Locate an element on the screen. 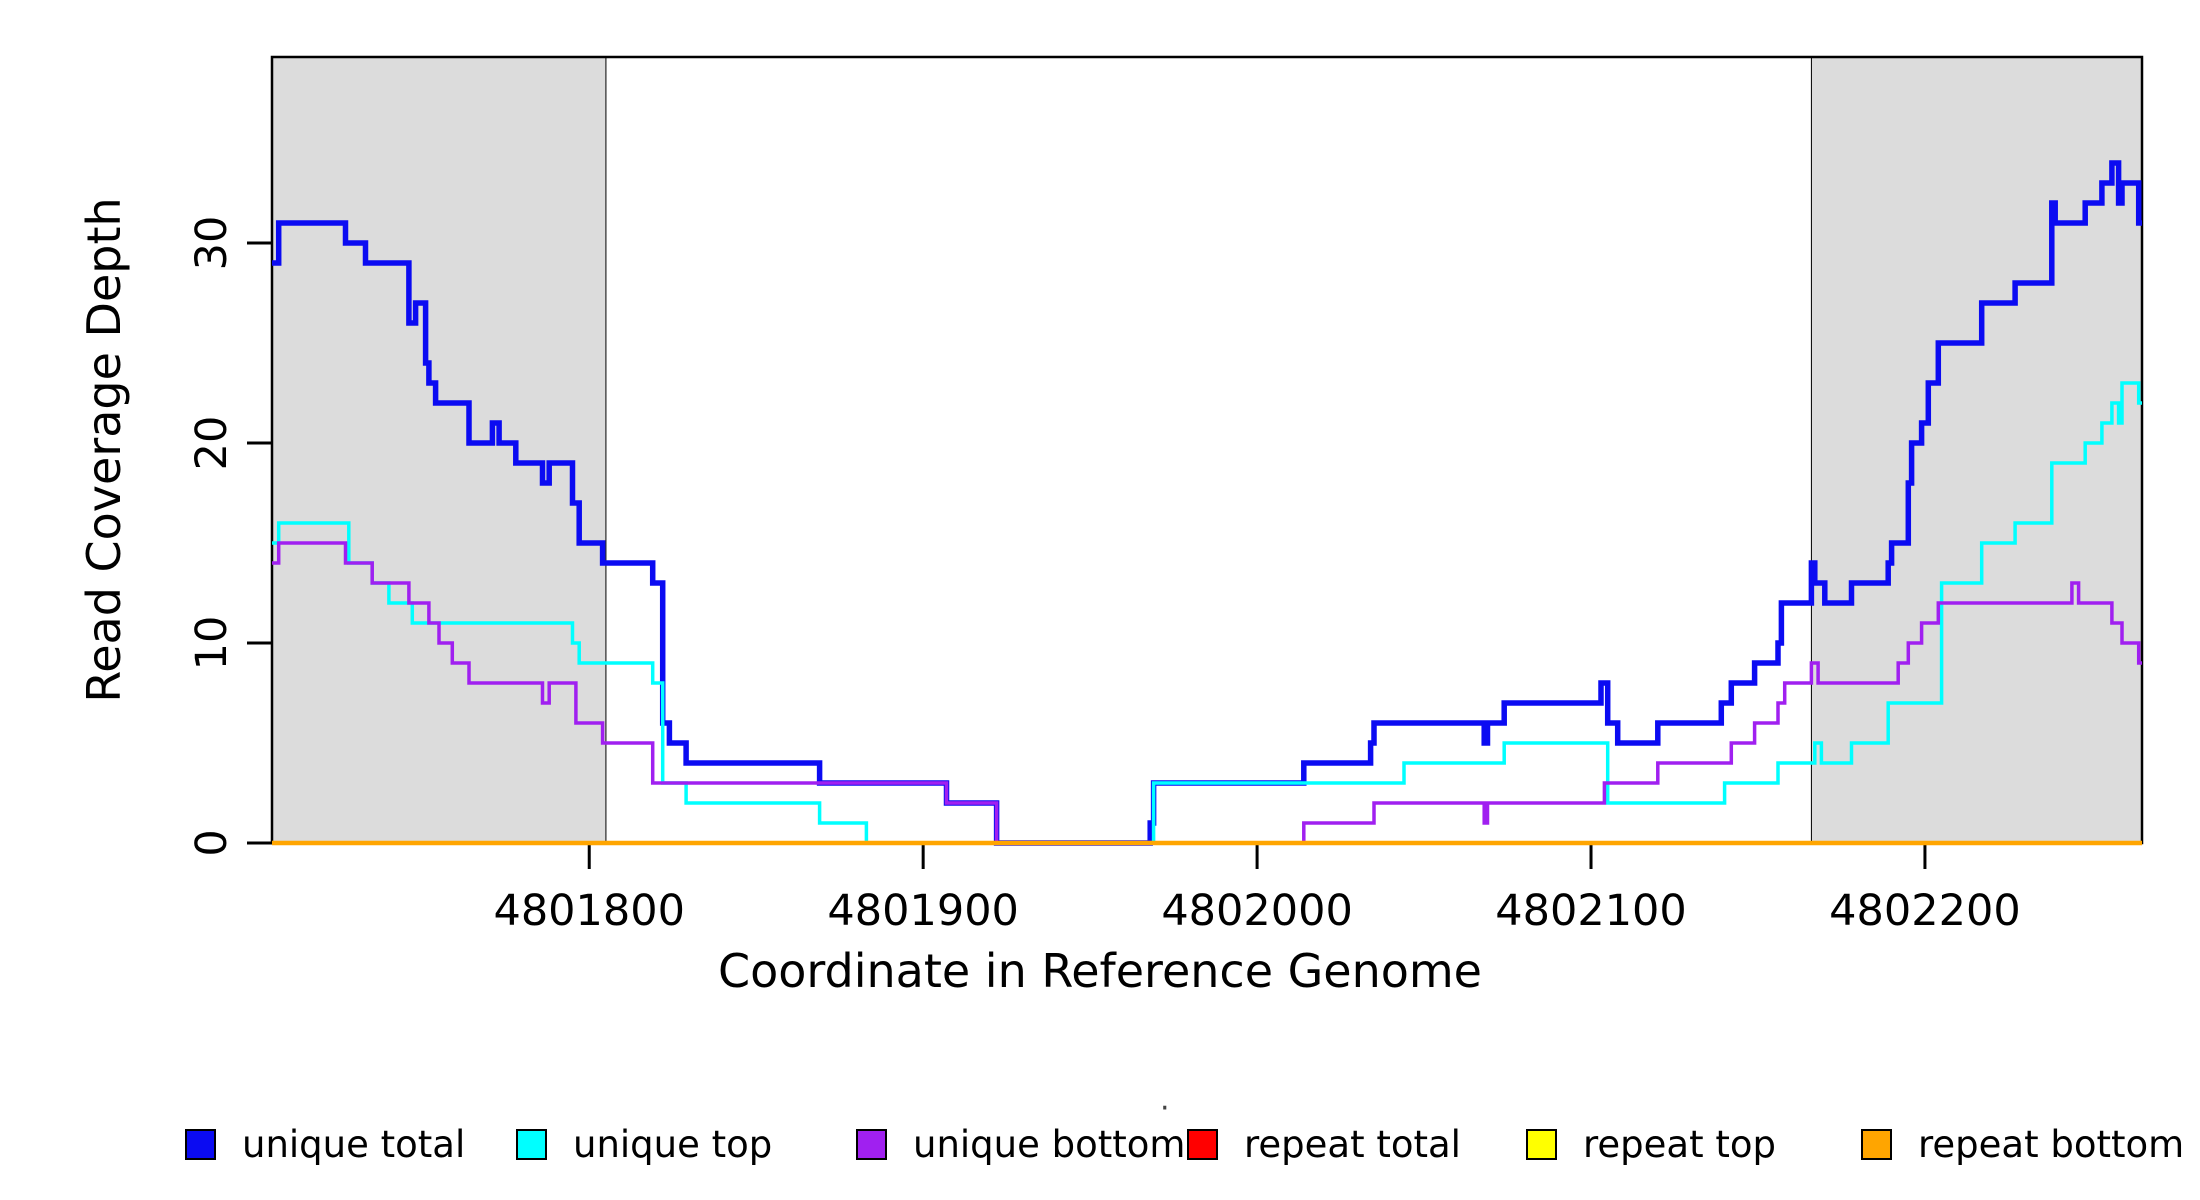 This screenshot has width=2200, height=1200. x-tick-label: 4802000 is located at coordinates (1257, 911).